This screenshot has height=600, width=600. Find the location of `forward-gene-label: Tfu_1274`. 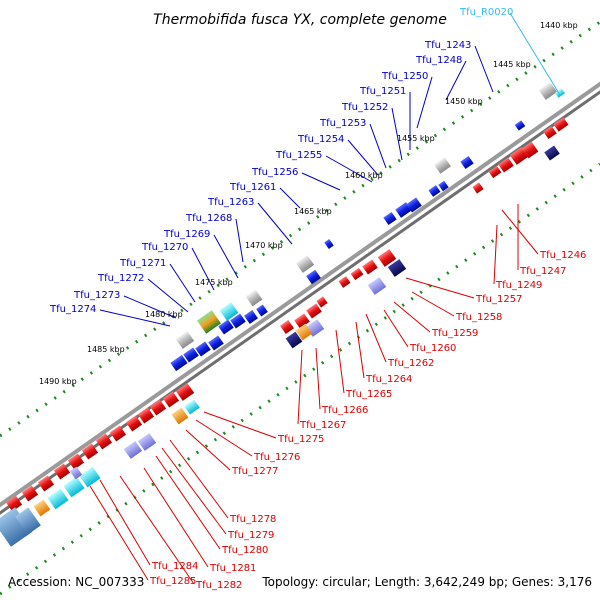

forward-gene-label: Tfu_1274 is located at coordinates (72, 309).